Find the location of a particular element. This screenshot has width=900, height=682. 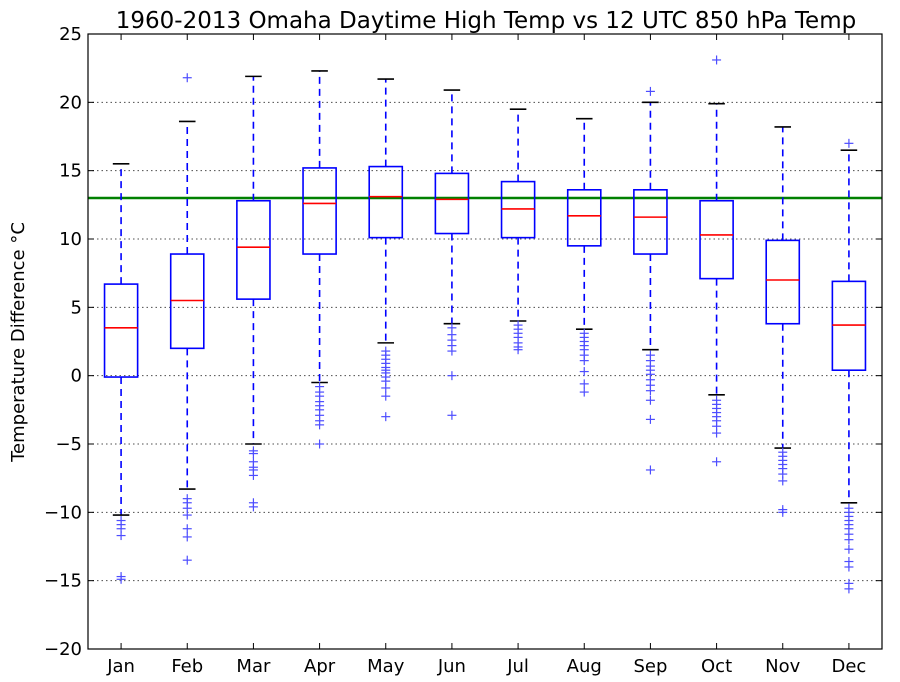

x-tick-label: Apr is located at coordinates (320, 666).